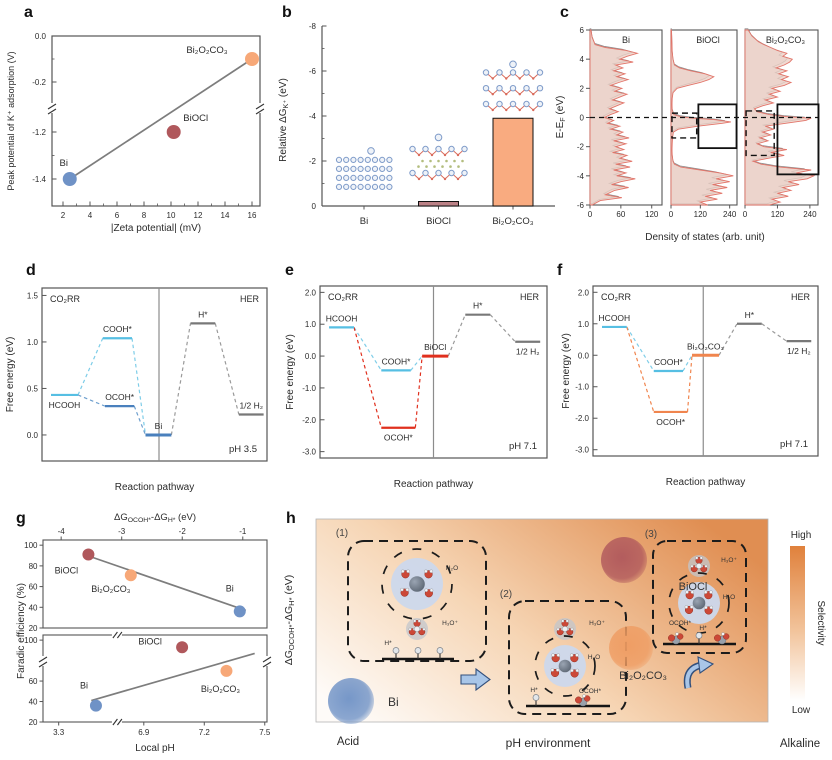 Image resolution: width=832 pixels, height=760 pixels. What do you see at coordinates (183, 531) in the screenshot?
I see `x-tick-label: -2` at bounding box center [183, 531].